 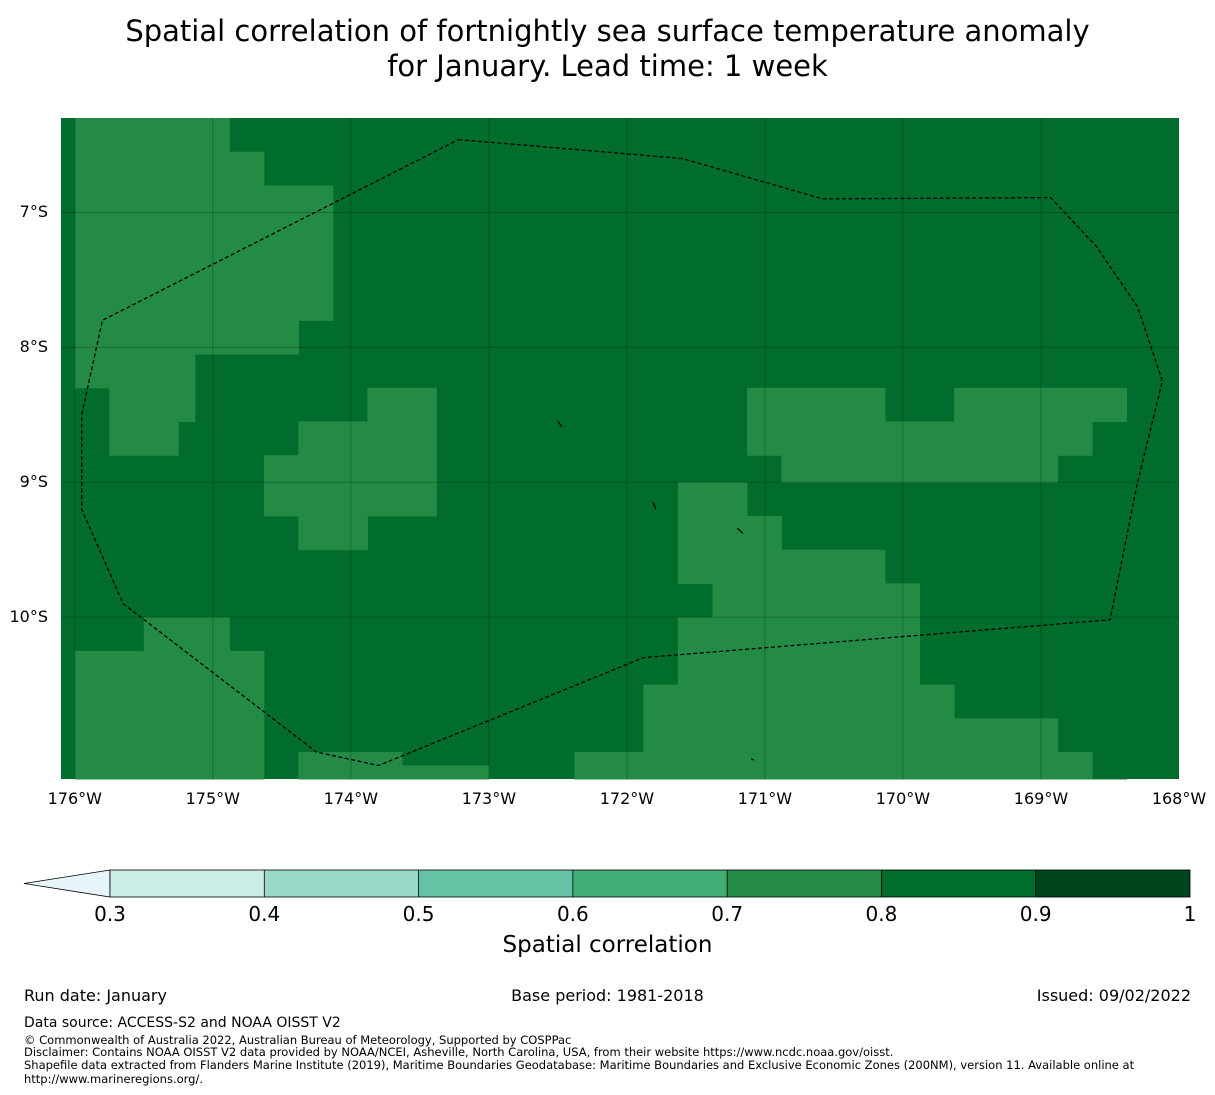 I want to click on latitude-label: 10°S, so click(x=28, y=617).